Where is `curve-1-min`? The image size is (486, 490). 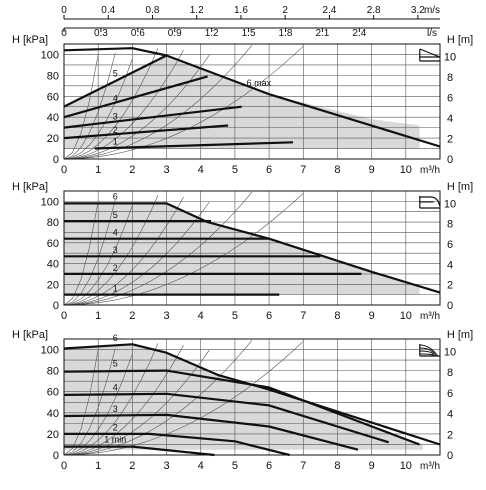
curve-1-min is located at coordinates (139, 451).